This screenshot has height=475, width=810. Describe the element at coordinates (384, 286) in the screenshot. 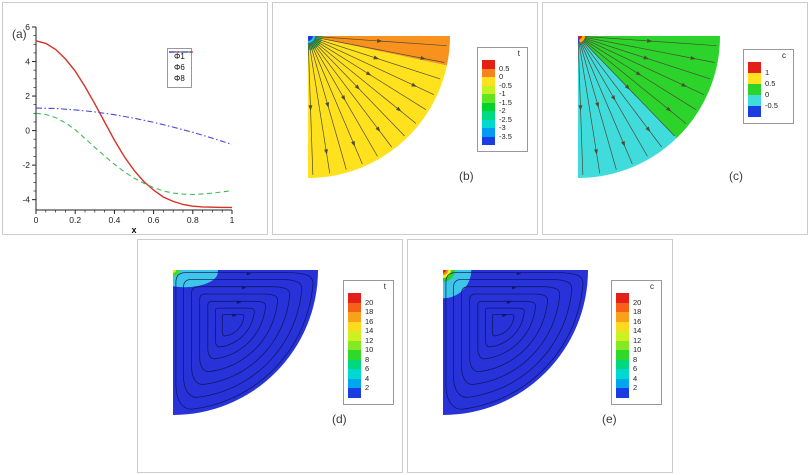

I see `colorbar-title: t` at that location.